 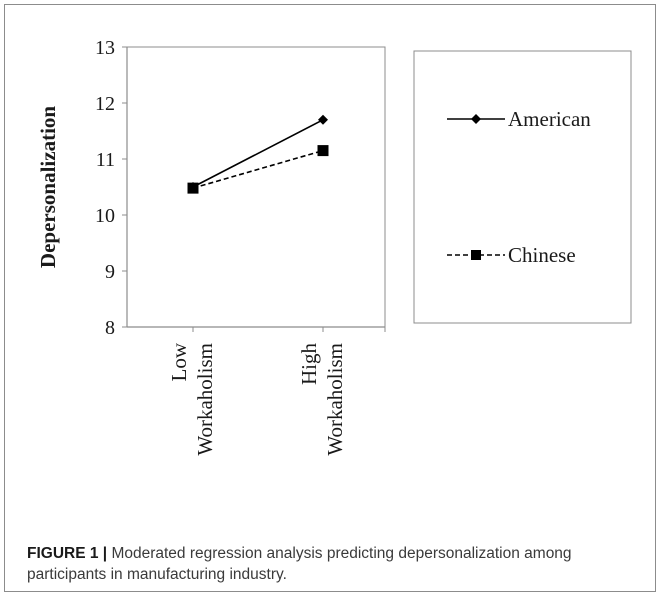 What do you see at coordinates (105, 216) in the screenshot?
I see `y-tick-label: 10` at bounding box center [105, 216].